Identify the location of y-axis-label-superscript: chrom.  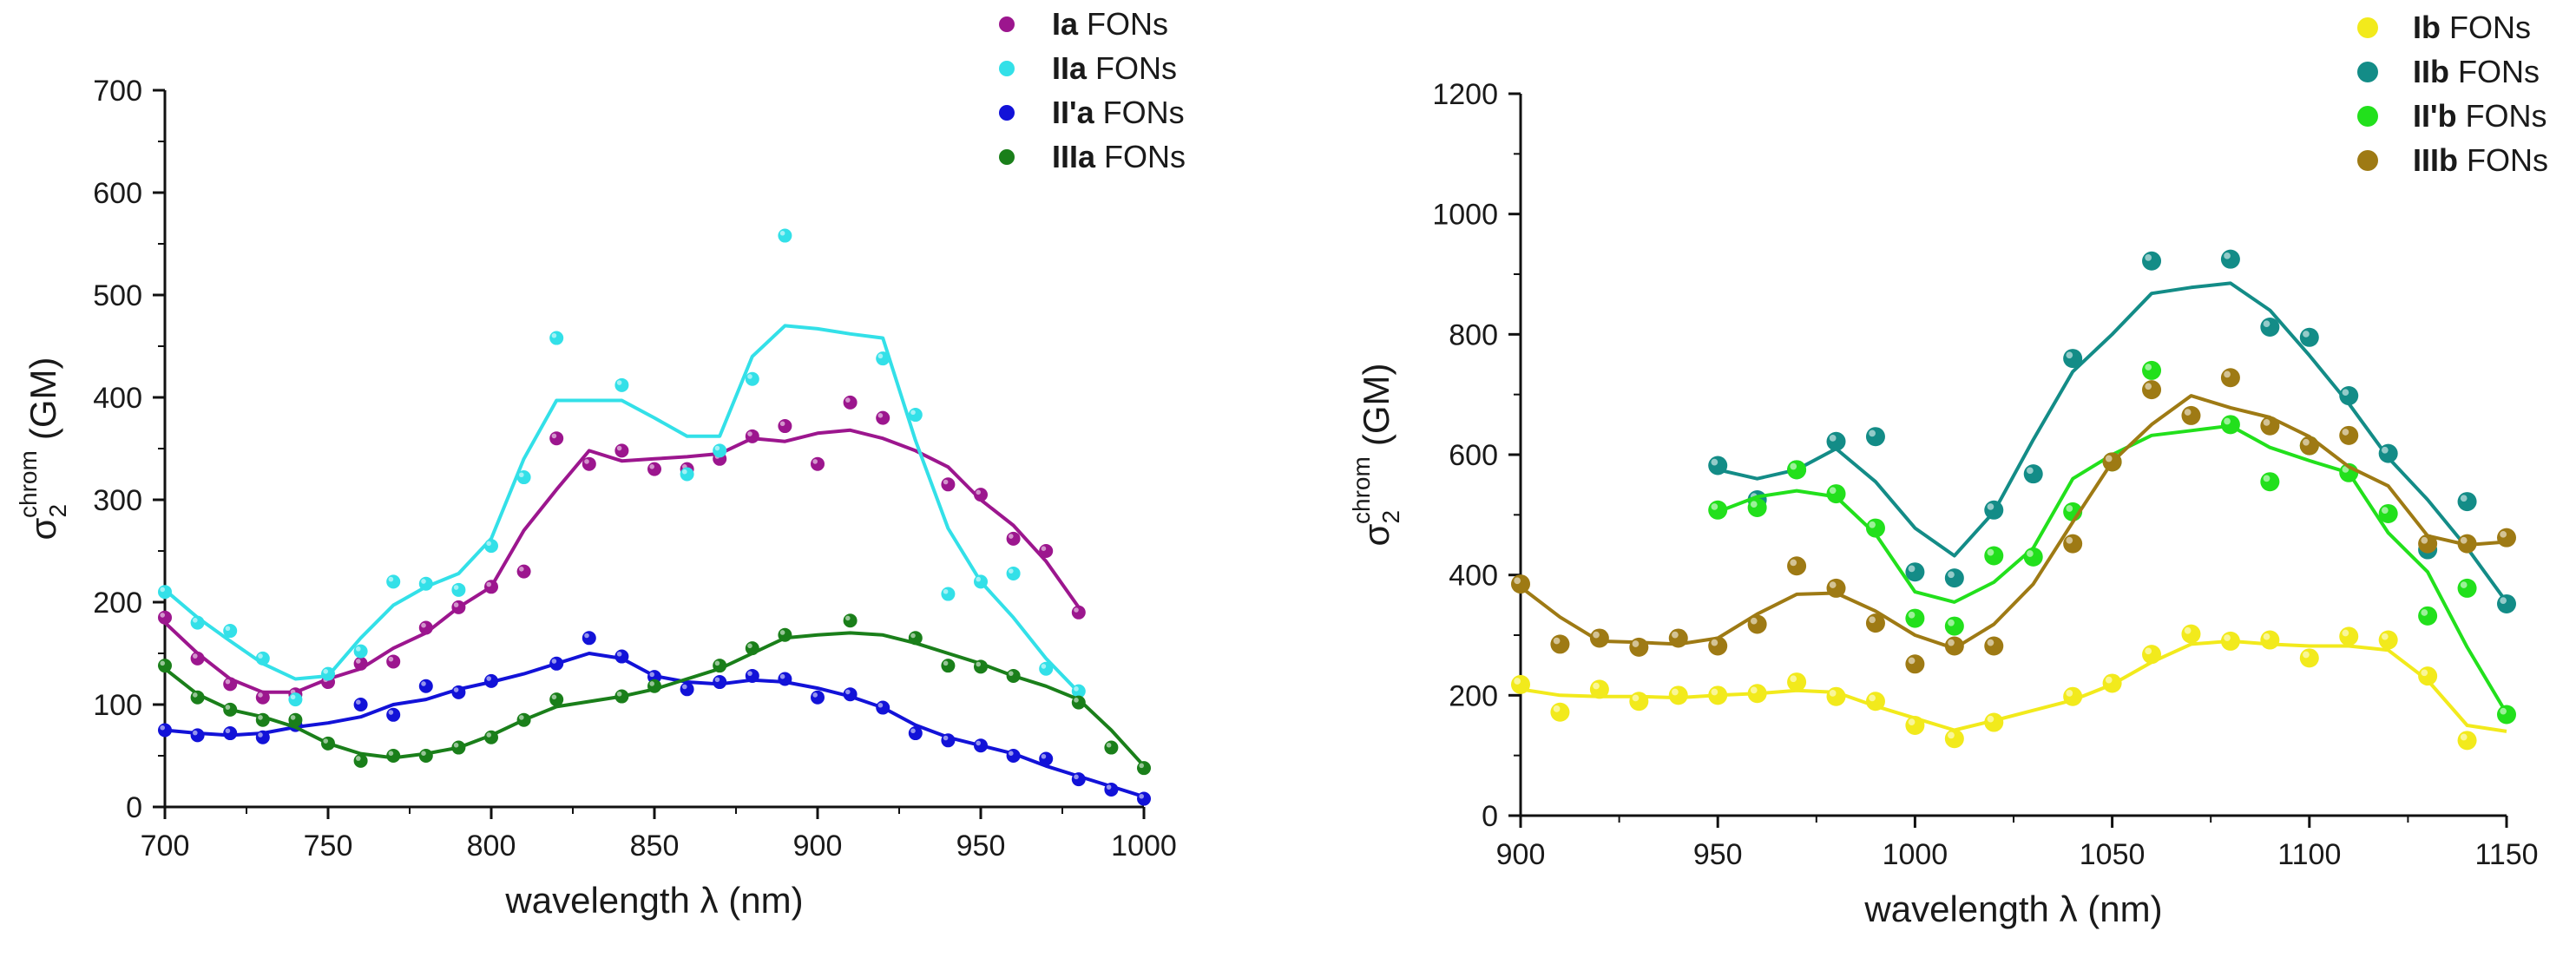
(29, 484).